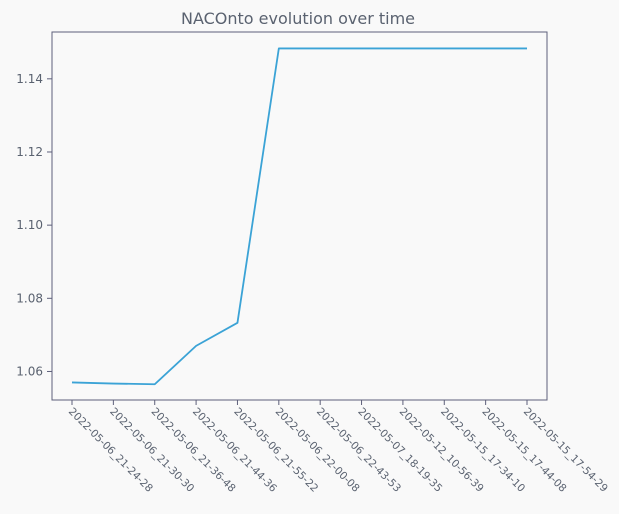  I want to click on x-tick-label: 2022-05-15_17-44-08, so click(524, 450).